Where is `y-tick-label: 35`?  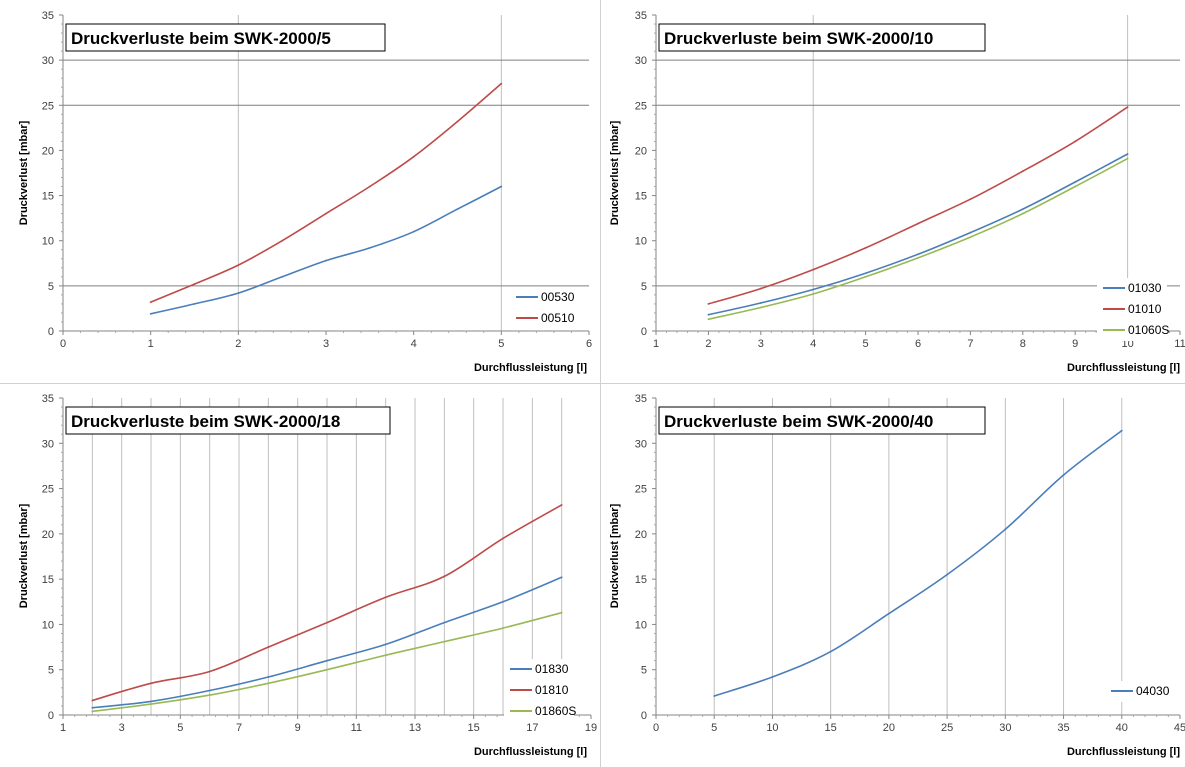
y-tick-label: 35 is located at coordinates (641, 399).